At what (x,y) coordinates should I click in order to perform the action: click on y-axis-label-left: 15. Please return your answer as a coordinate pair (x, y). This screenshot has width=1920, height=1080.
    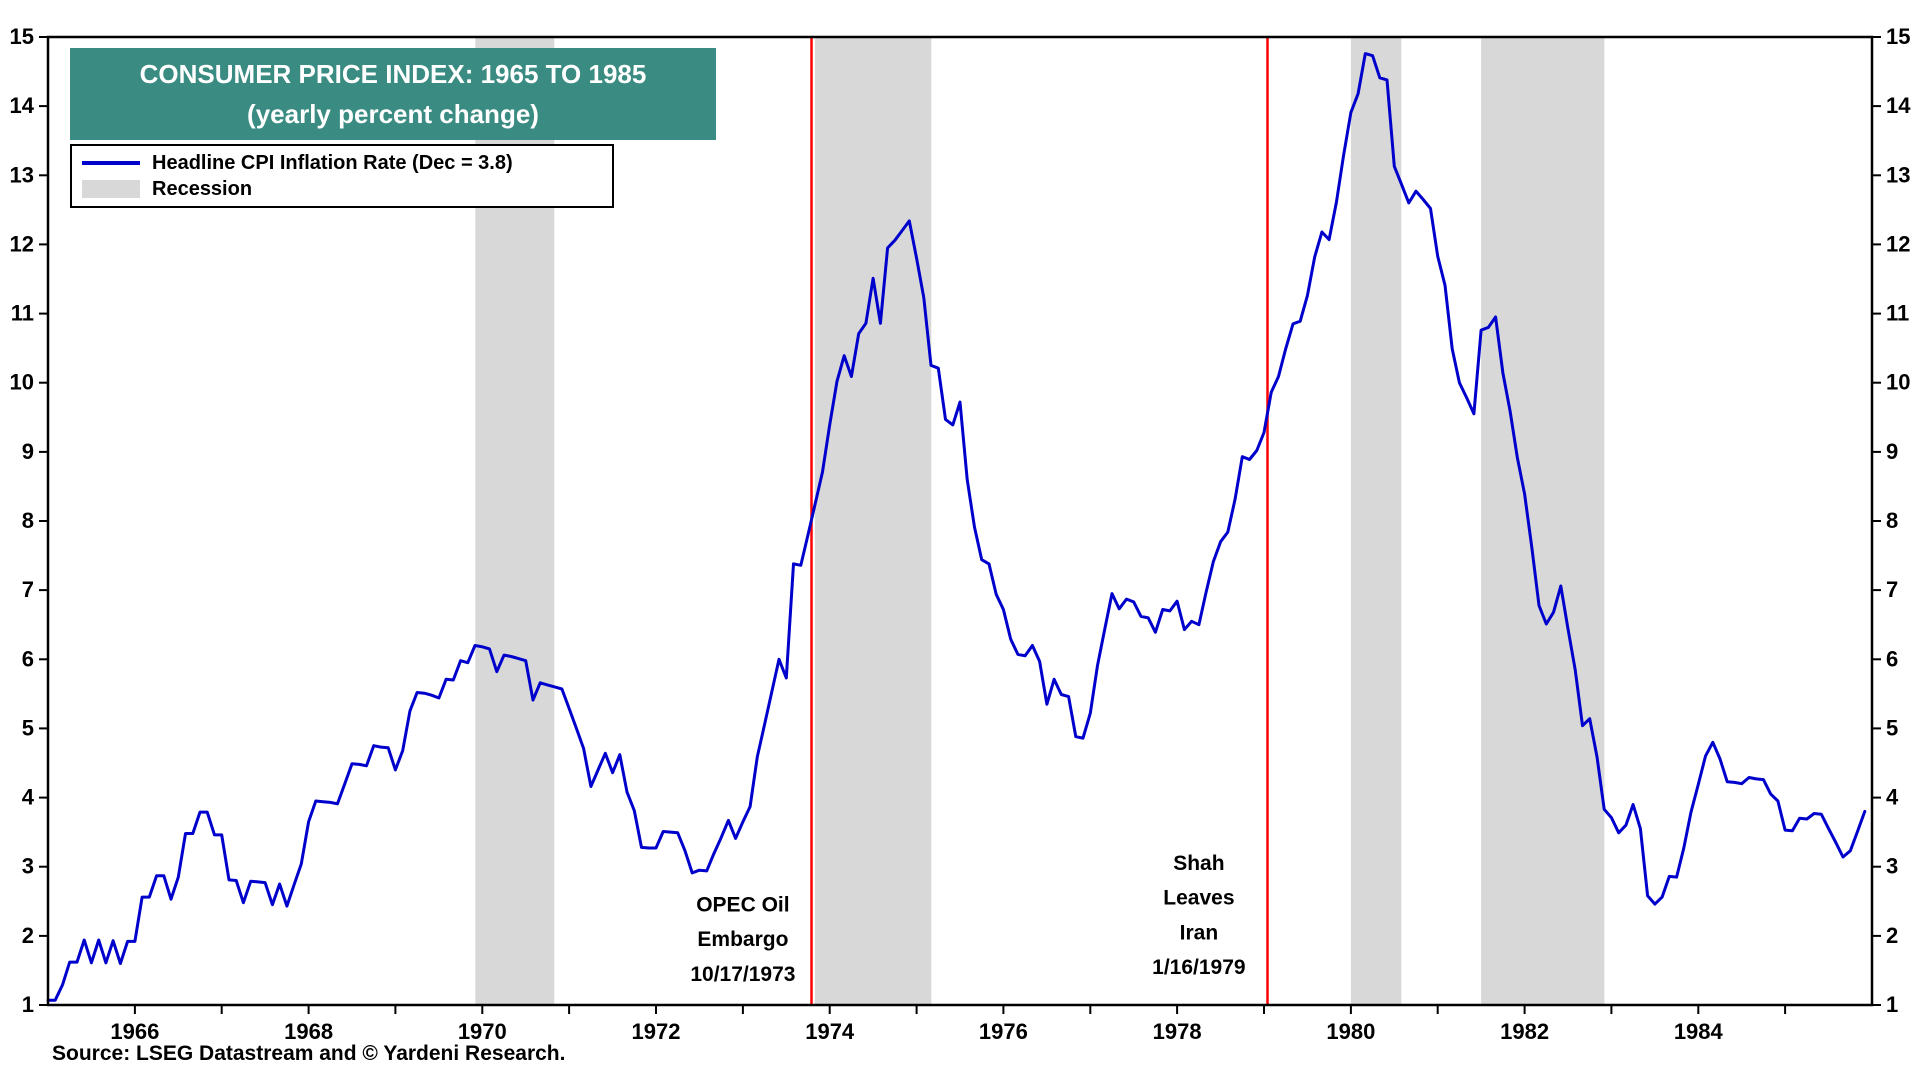
    Looking at the image, I should click on (22, 36).